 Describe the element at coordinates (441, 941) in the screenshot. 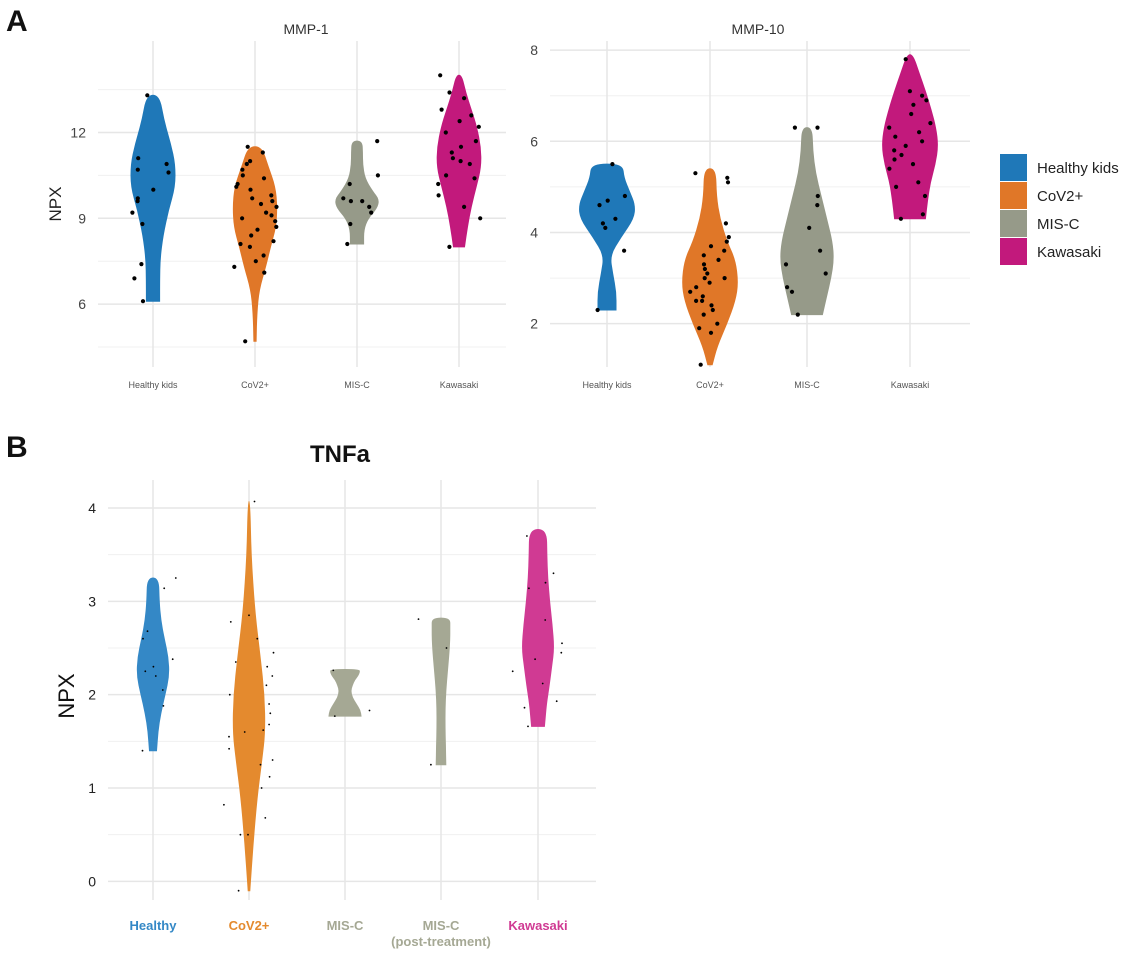

I see `x-tick-sublabel-post-treatment: (post-treatment)` at that location.